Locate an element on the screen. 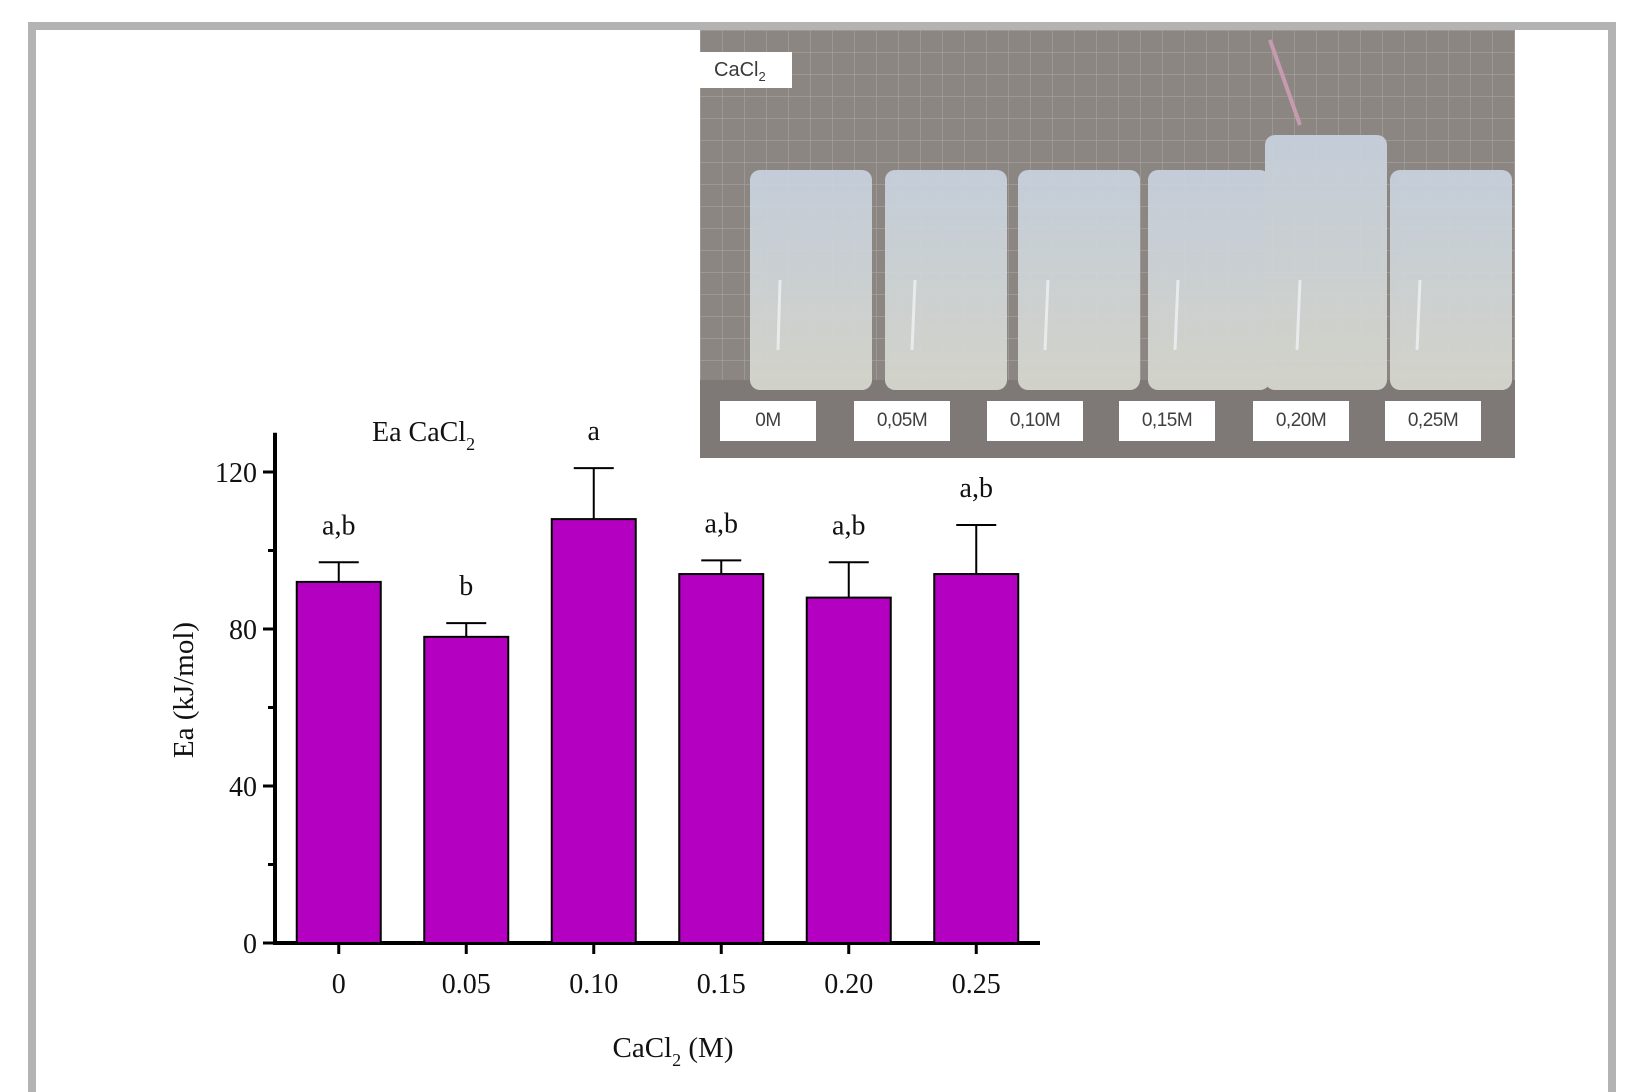 This screenshot has width=1646, height=1092. vial-label: 0,10M is located at coordinates (1035, 421).